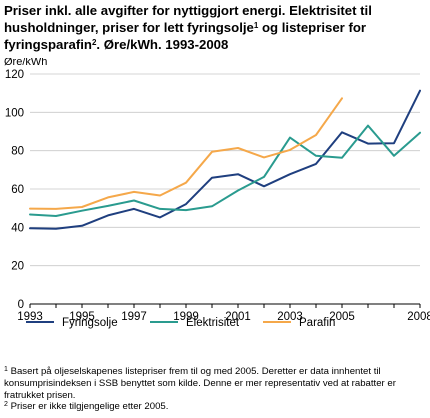  I want to click on legend-label-parafin: Parafin, so click(317, 323).